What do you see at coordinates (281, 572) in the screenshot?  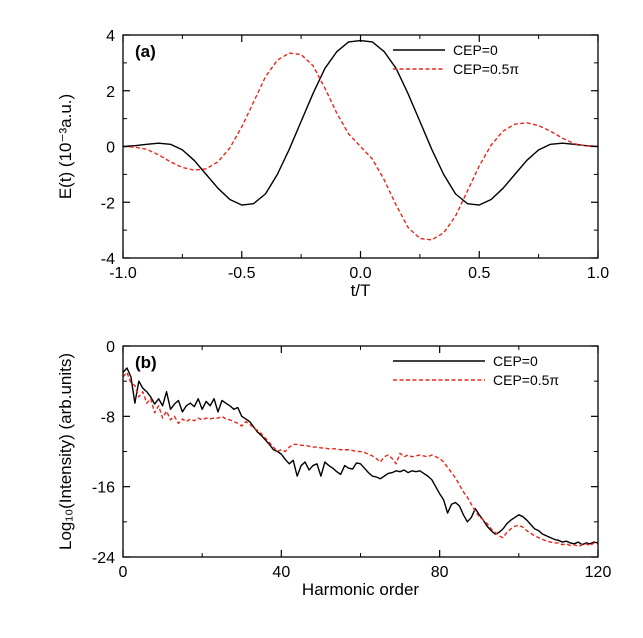 I see `x-tick-label: 40` at bounding box center [281, 572].